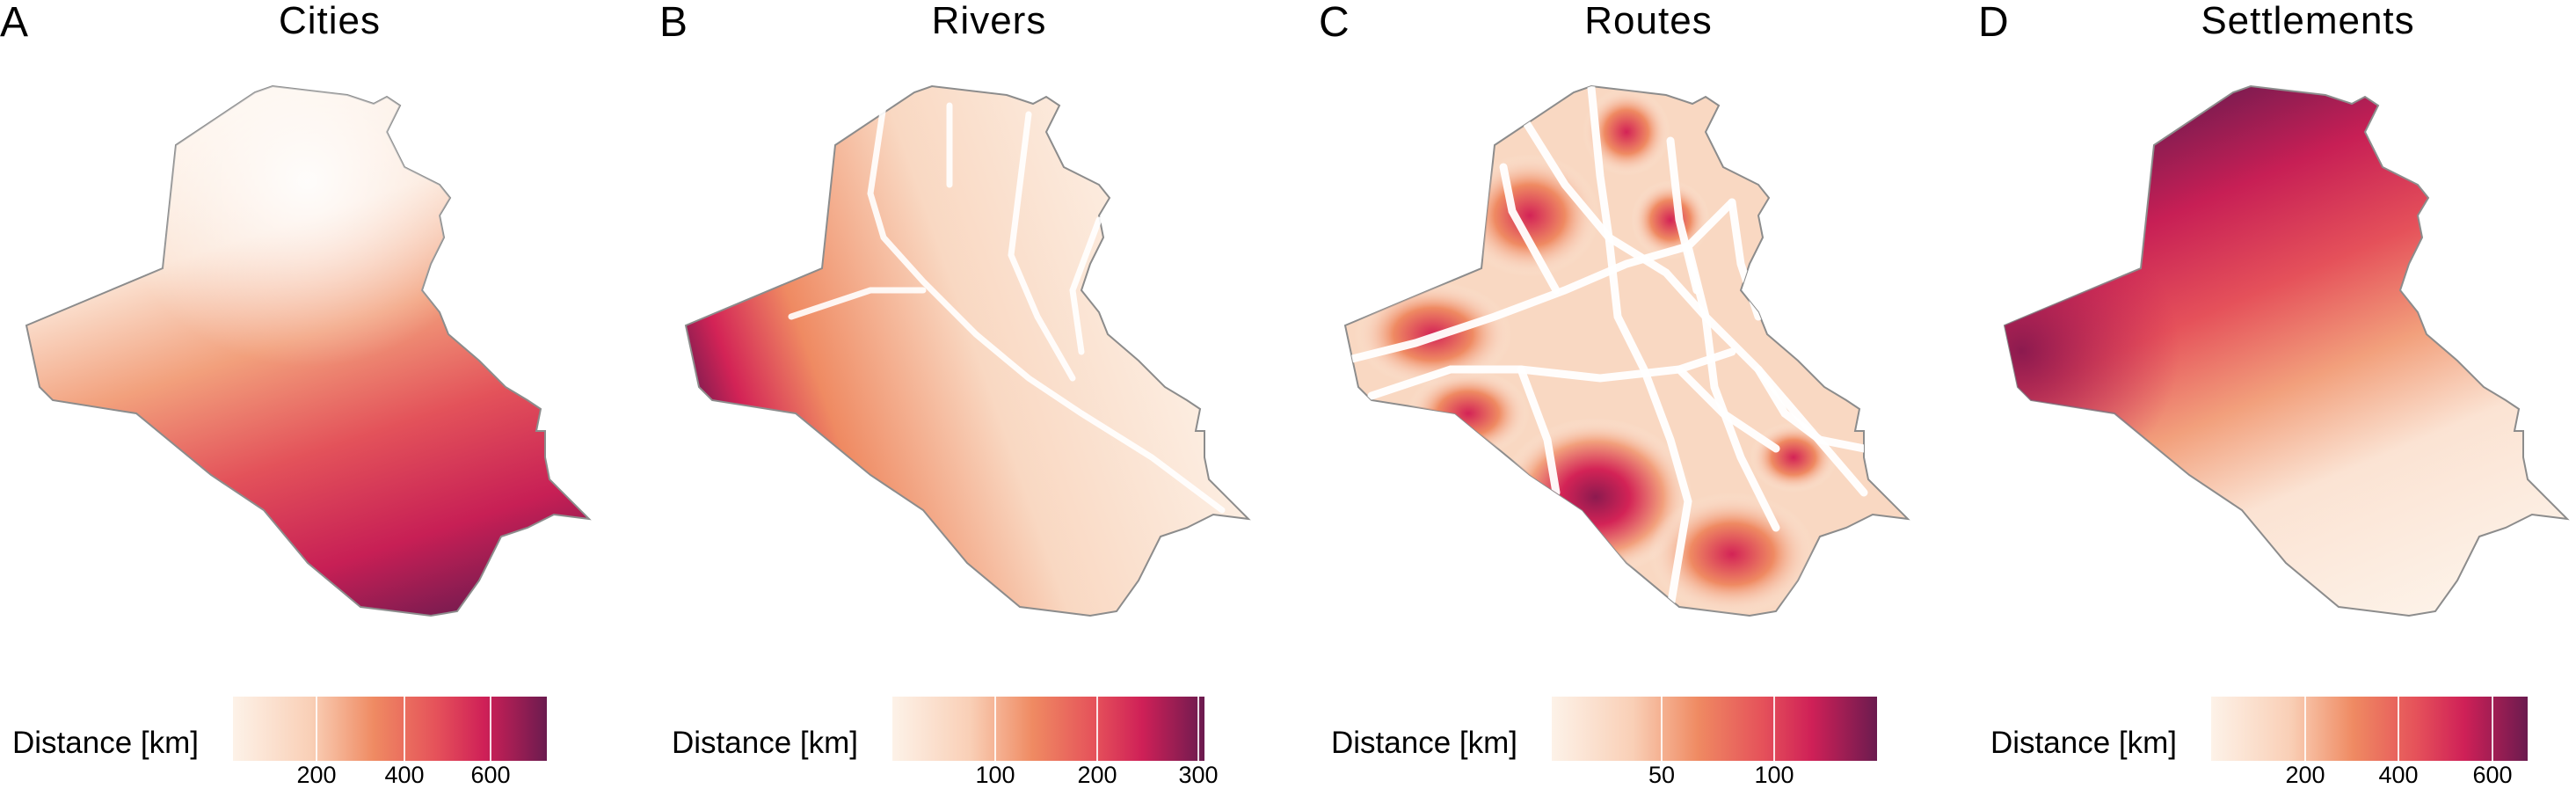 Image resolution: width=2576 pixels, height=796 pixels. What do you see at coordinates (330, 21) in the screenshot?
I see `panel-title: Cities` at bounding box center [330, 21].